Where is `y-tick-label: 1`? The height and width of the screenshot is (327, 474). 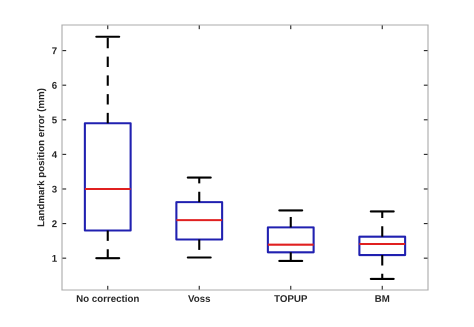
y-tick-label: 1 is located at coordinates (54, 258).